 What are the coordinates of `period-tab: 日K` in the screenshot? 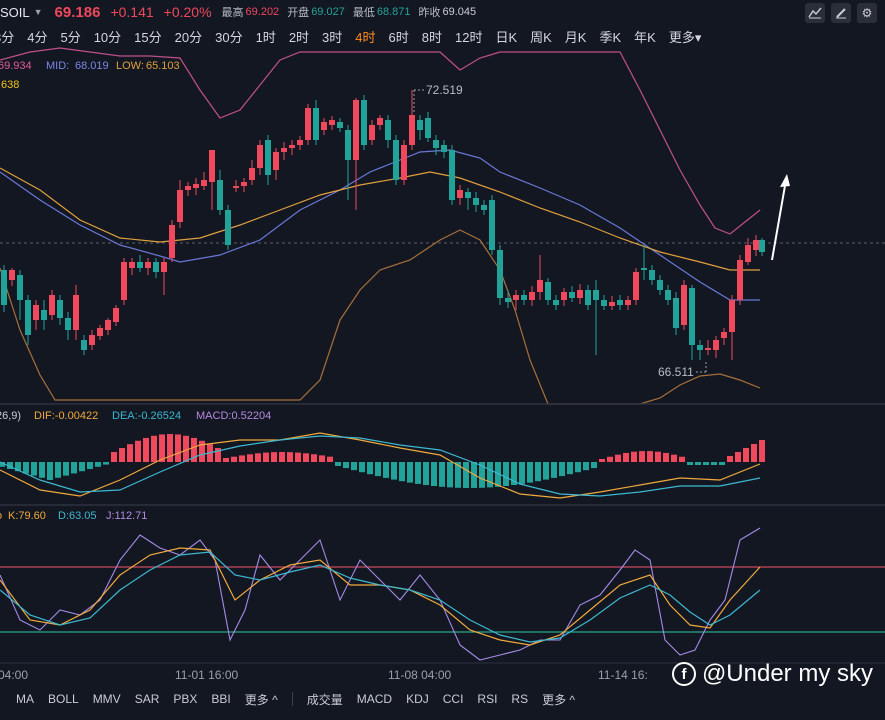 It's located at (506, 37).